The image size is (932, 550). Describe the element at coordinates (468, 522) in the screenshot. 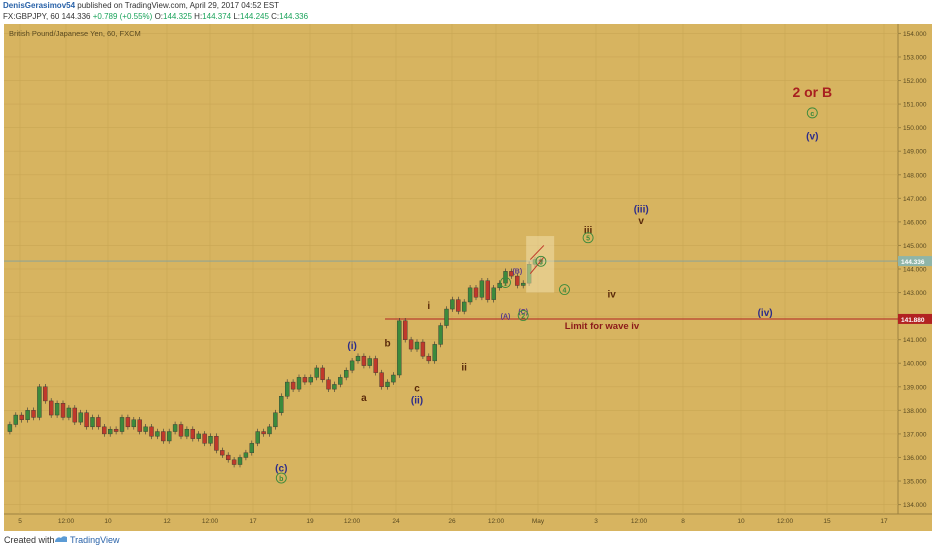

I see `time-axis` at that location.